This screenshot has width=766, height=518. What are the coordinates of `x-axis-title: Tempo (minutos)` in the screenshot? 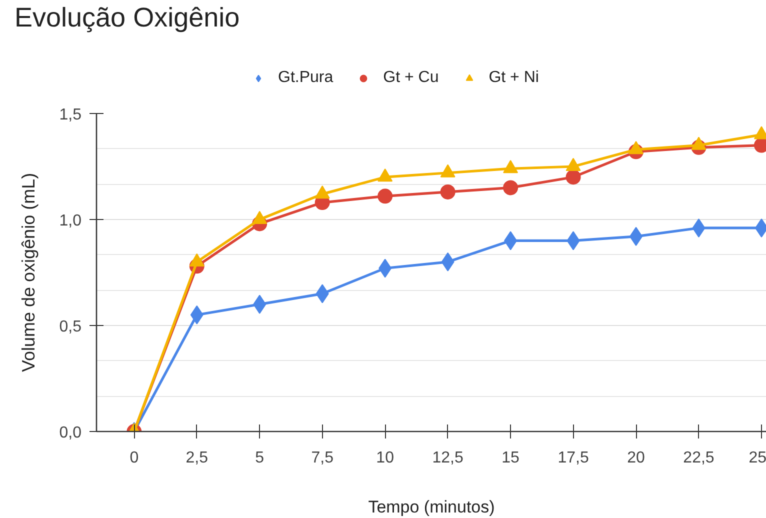 It's located at (431, 507).